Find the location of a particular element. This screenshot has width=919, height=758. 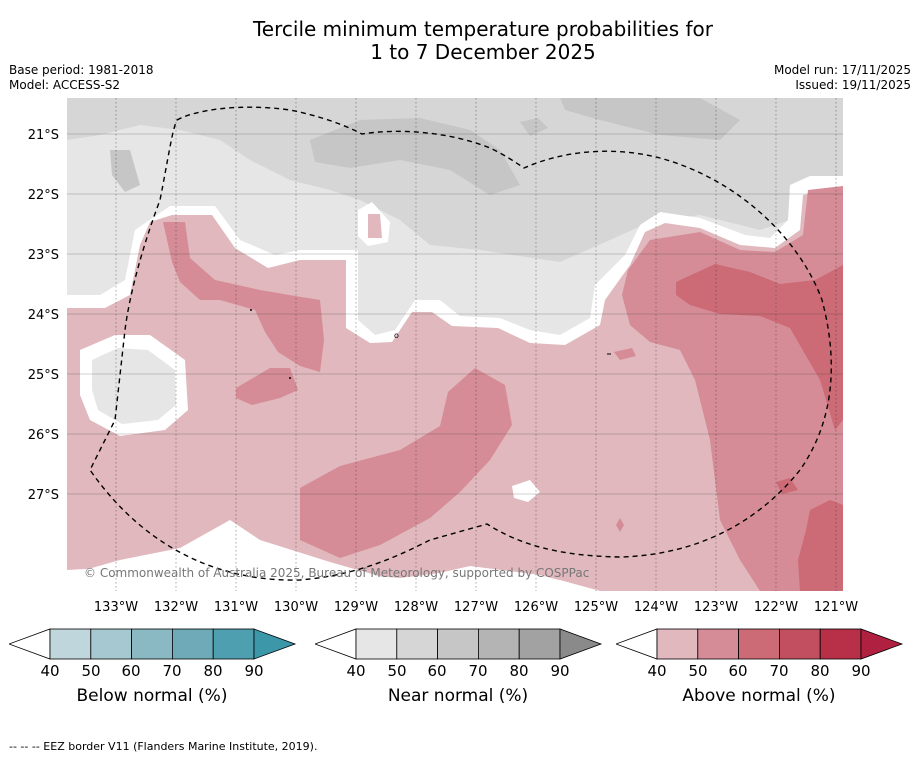

near-normal-60-region is located at coordinates (415, 156).